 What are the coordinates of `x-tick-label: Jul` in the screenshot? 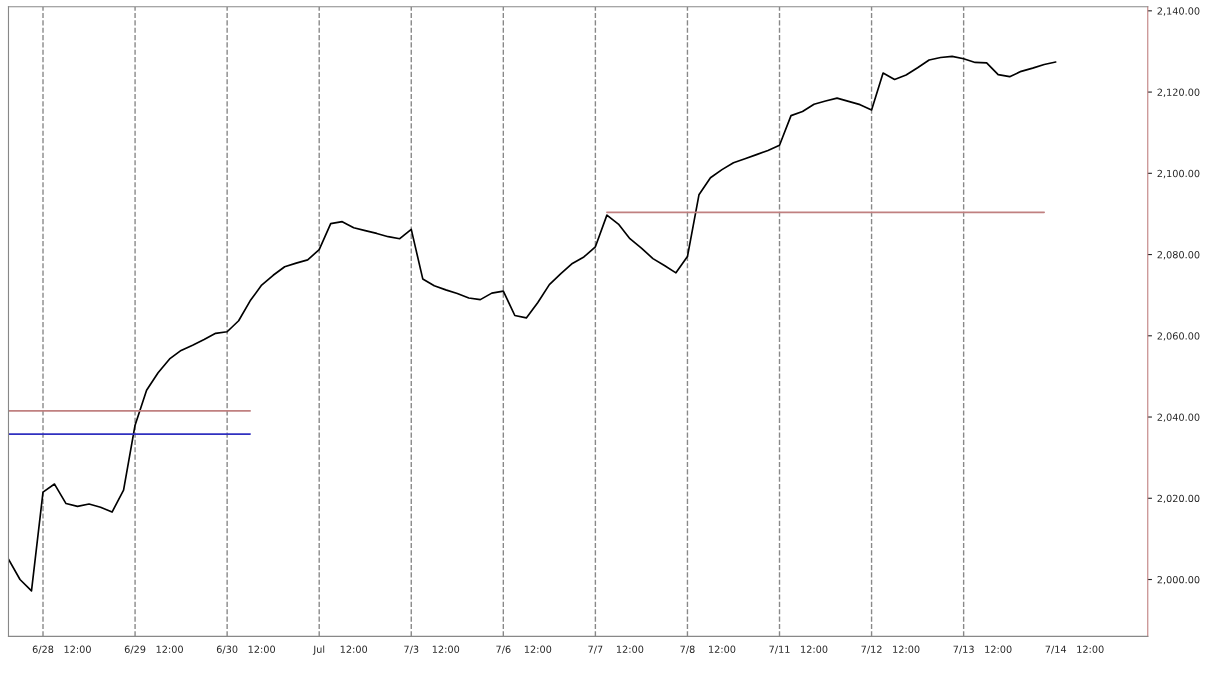 It's located at (318, 650).